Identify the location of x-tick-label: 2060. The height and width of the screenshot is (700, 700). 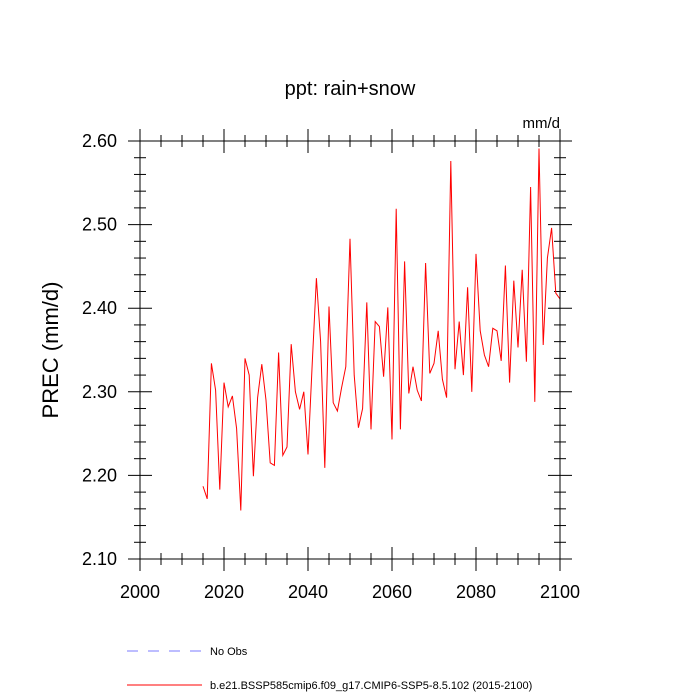
(392, 592).